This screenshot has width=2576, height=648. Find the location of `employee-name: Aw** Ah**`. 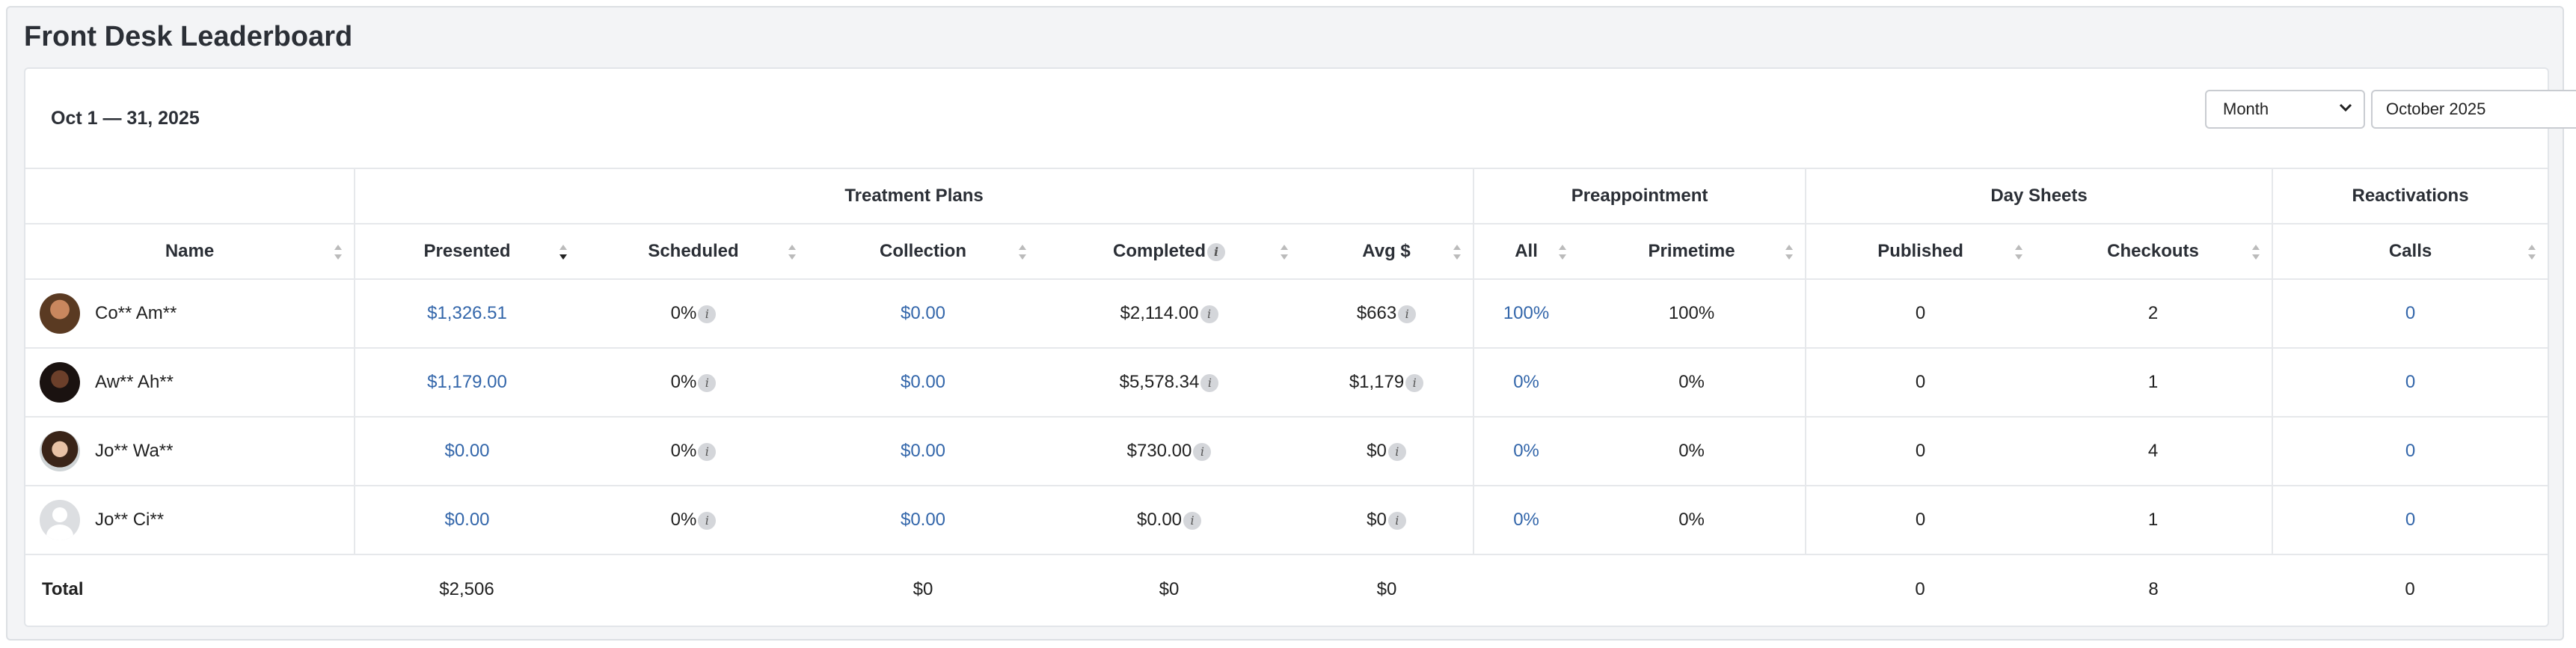

employee-name: Aw** Ah** is located at coordinates (134, 382).